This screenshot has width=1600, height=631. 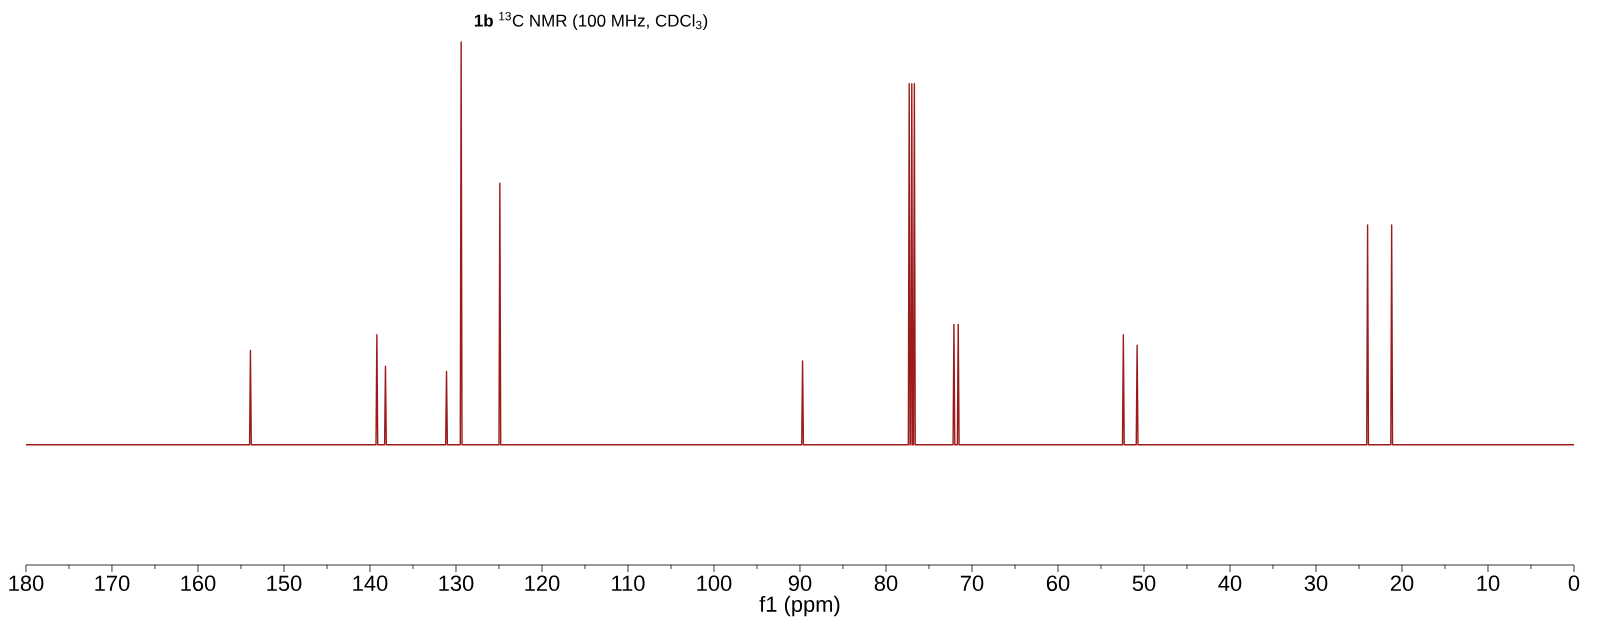 What do you see at coordinates (1230, 583) in the screenshot?
I see `x-tick-label: 40` at bounding box center [1230, 583].